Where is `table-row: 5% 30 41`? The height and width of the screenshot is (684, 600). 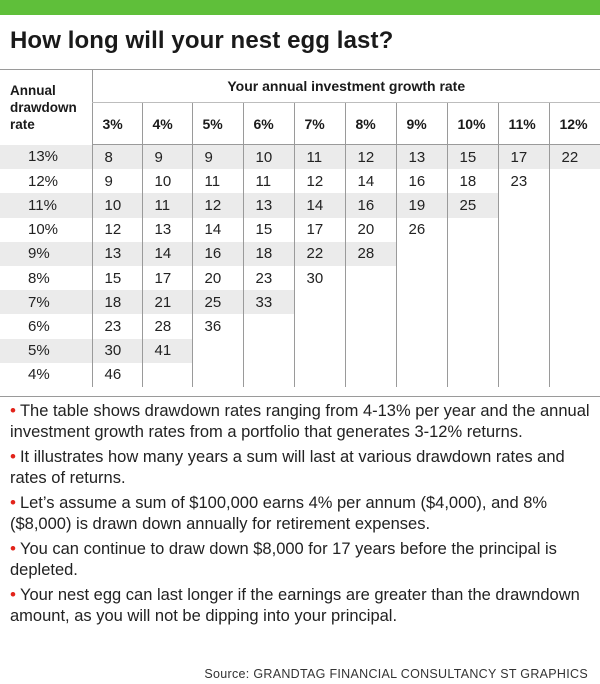
table-row: 5% 30 41 is located at coordinates (300, 350).